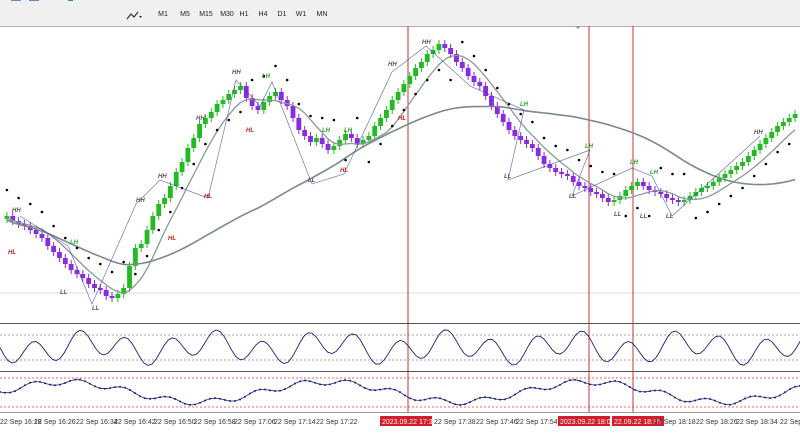 The width and height of the screenshot is (800, 437). Describe the element at coordinates (244, 14) in the screenshot. I see `timeframe-h1-button: H1` at that location.